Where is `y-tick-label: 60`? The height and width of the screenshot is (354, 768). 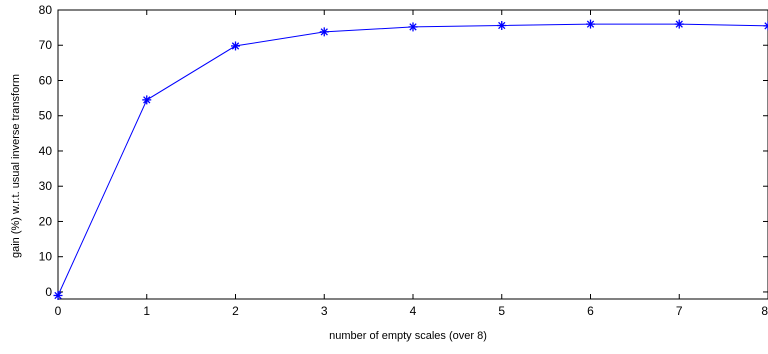
y-tick-label: 60 is located at coordinates (46, 80).